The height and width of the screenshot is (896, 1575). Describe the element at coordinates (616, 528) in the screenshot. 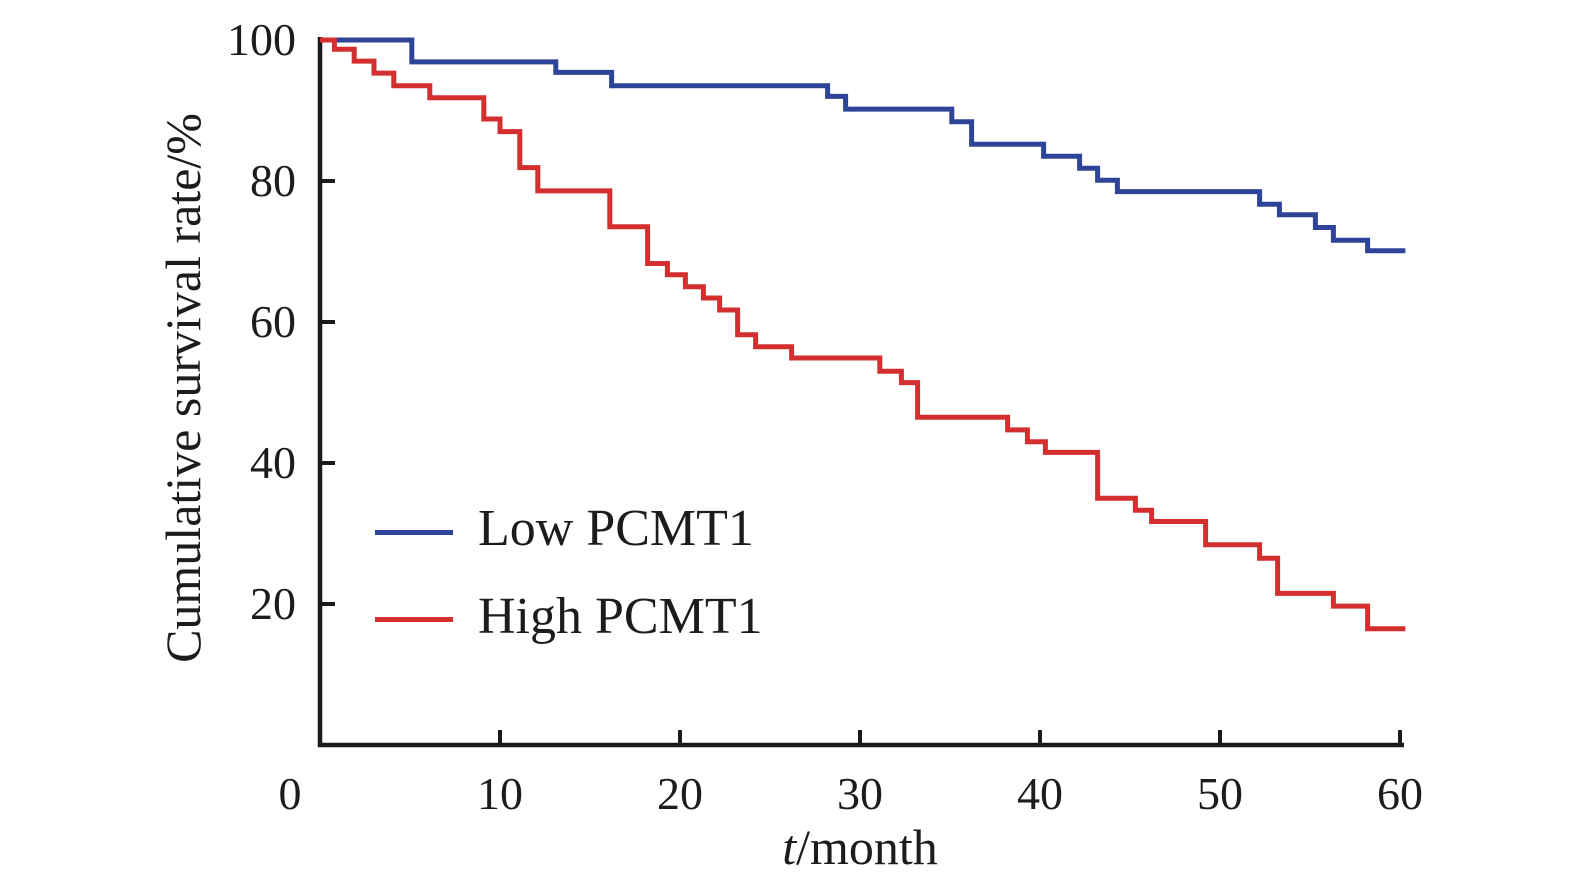

I see `legend-label-low-pcmt1: Low PCMT1` at that location.